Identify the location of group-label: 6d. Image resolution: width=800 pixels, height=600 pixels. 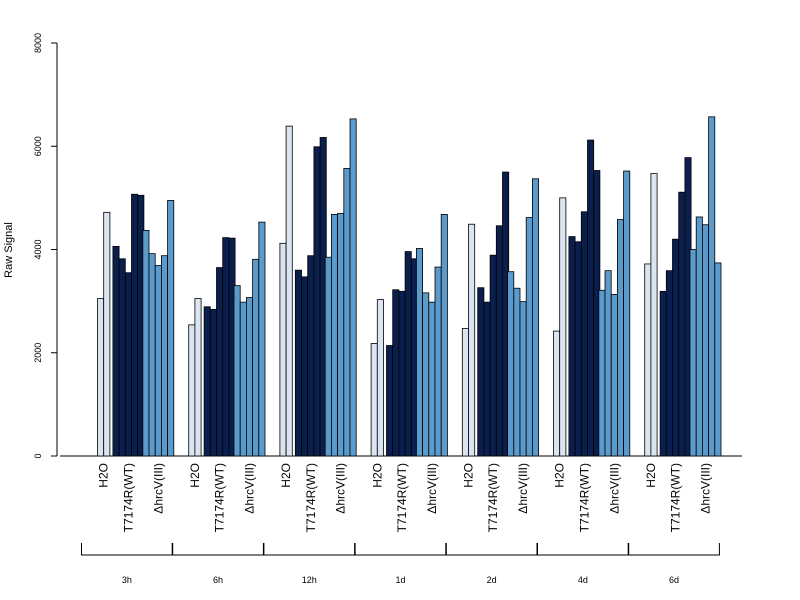
(674, 580).